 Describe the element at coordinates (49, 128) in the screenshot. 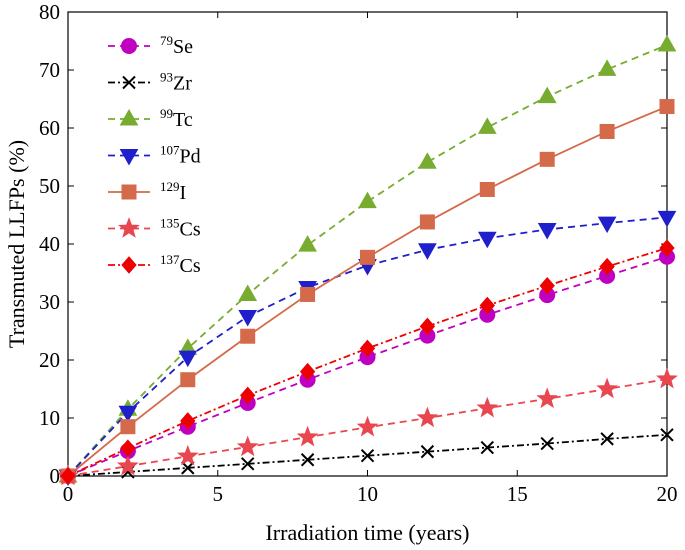

I see `y-tick-label: 60` at that location.